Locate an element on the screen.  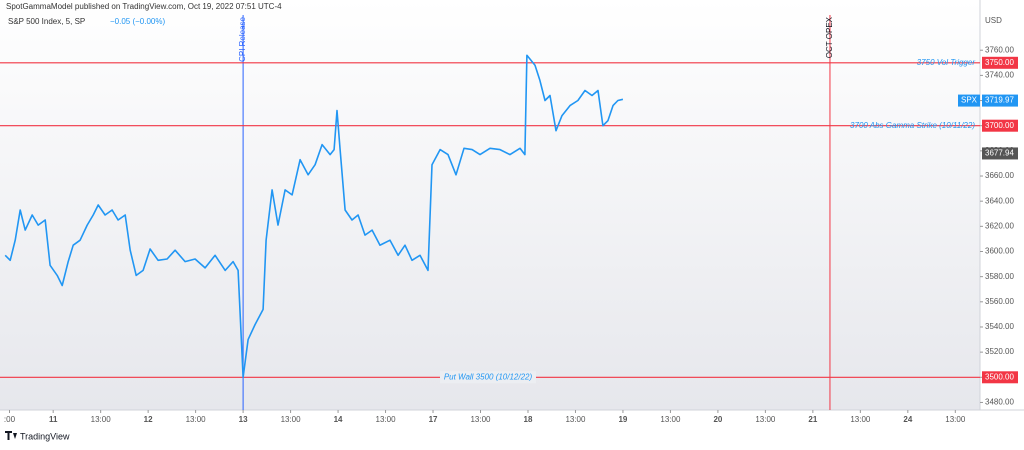
x-tick-label: 24 is located at coordinates (907, 419).